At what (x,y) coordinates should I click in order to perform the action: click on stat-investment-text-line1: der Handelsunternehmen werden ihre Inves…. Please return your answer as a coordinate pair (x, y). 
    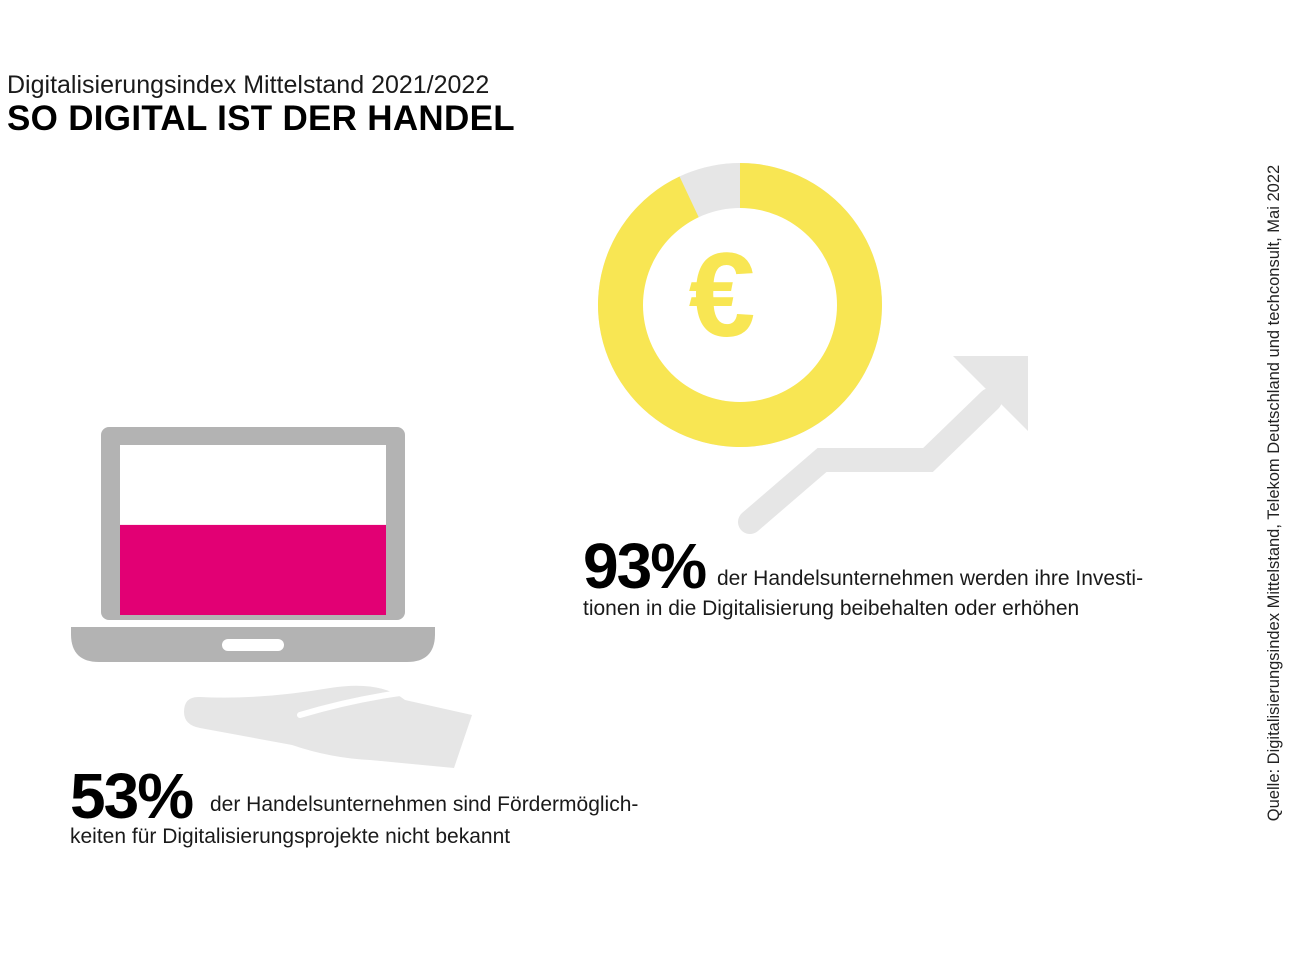
    Looking at the image, I should click on (930, 578).